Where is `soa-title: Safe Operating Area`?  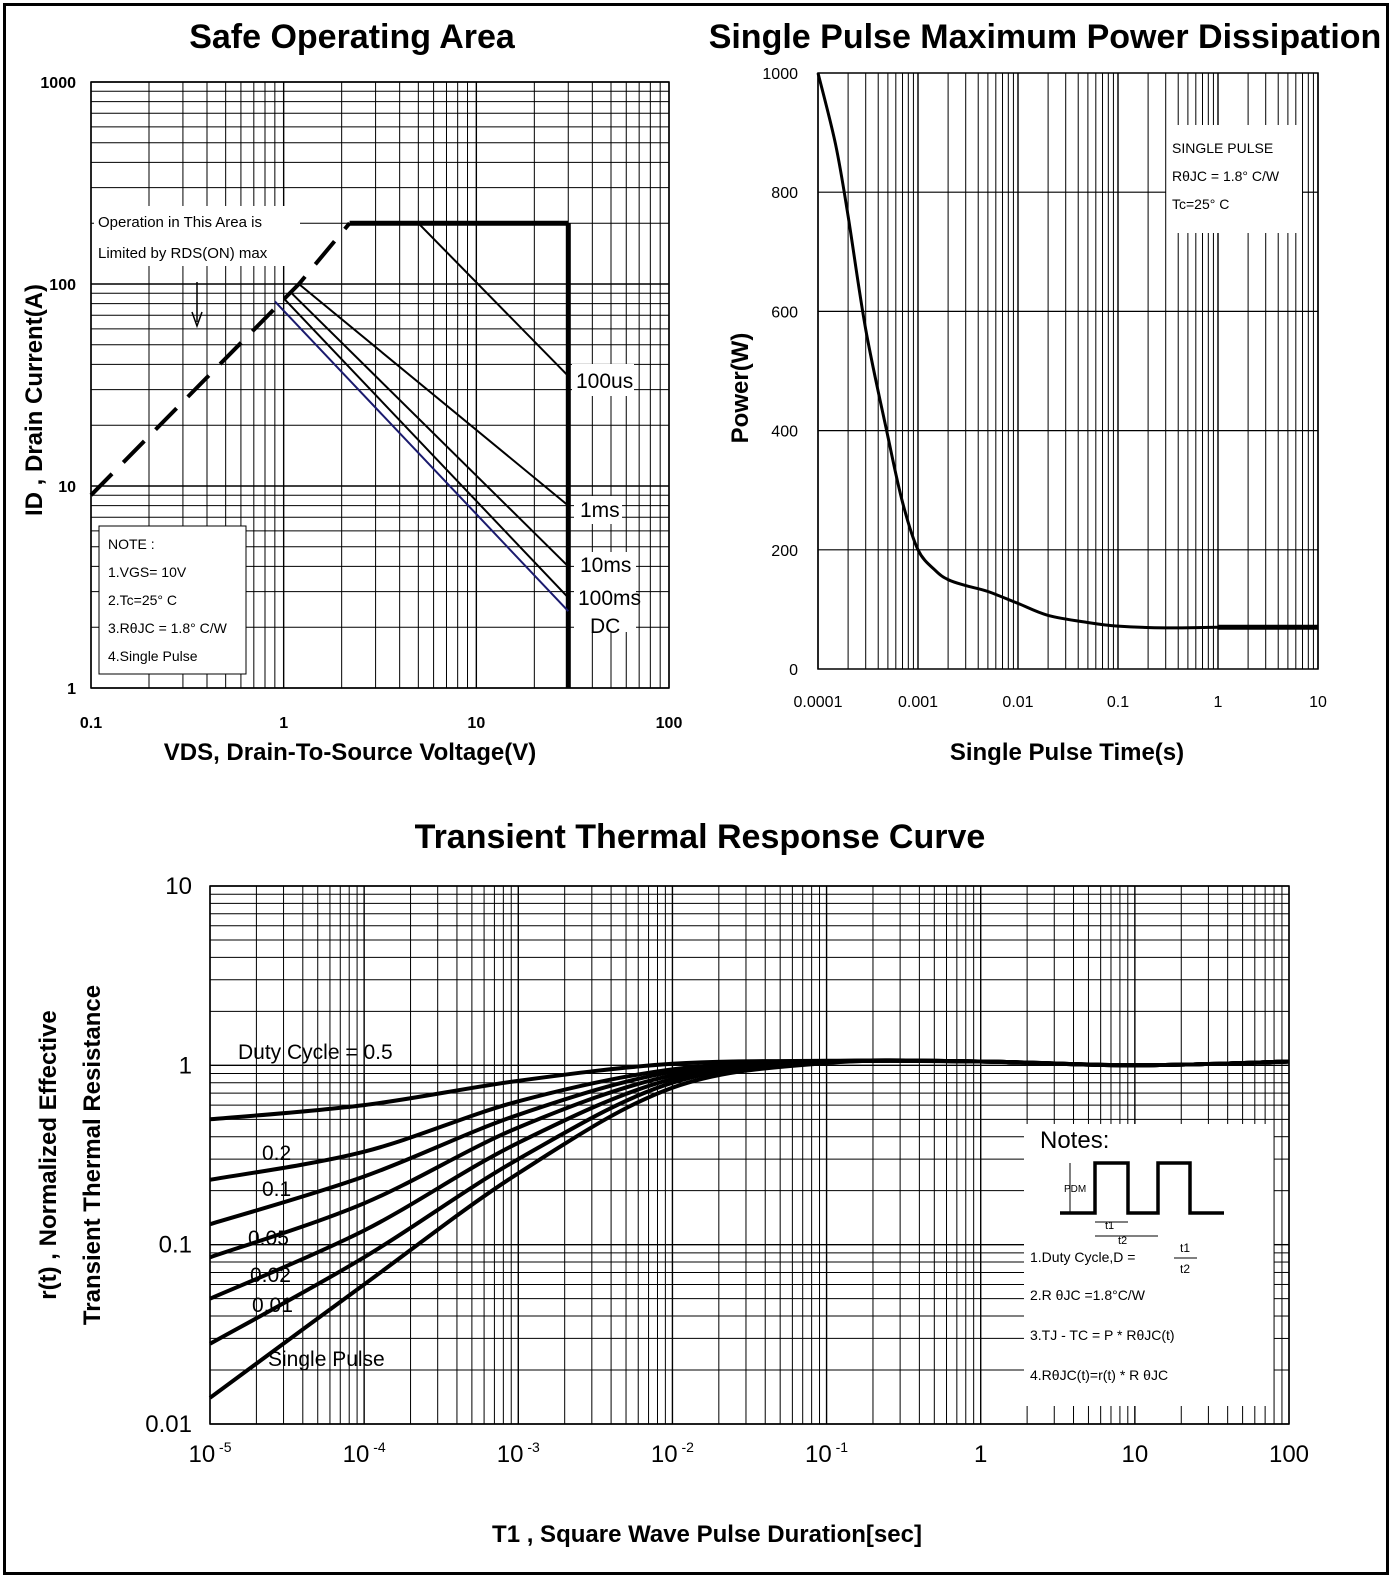 soa-title: Safe Operating Area is located at coordinates (352, 37).